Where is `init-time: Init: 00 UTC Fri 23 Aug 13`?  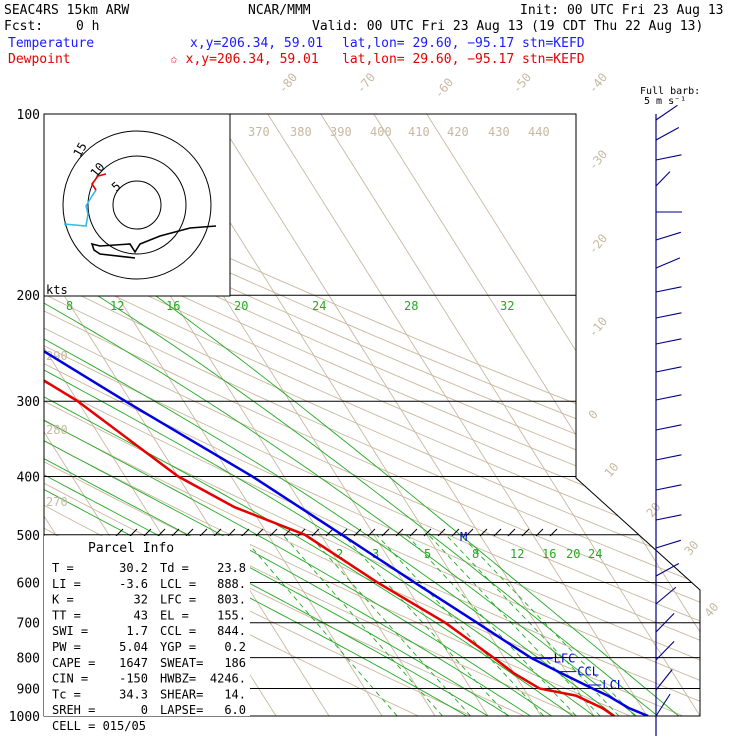
init-time: Init: 00 UTC Fri 23 Aug 13 is located at coordinates (622, 10).